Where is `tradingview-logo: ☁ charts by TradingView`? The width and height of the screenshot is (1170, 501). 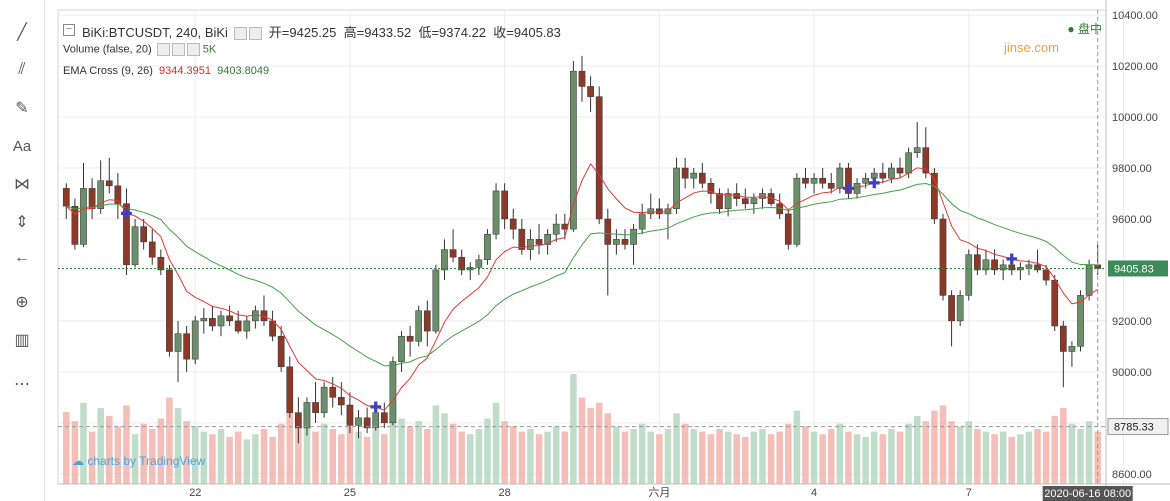 tradingview-logo: ☁ charts by TradingView is located at coordinates (139, 461).